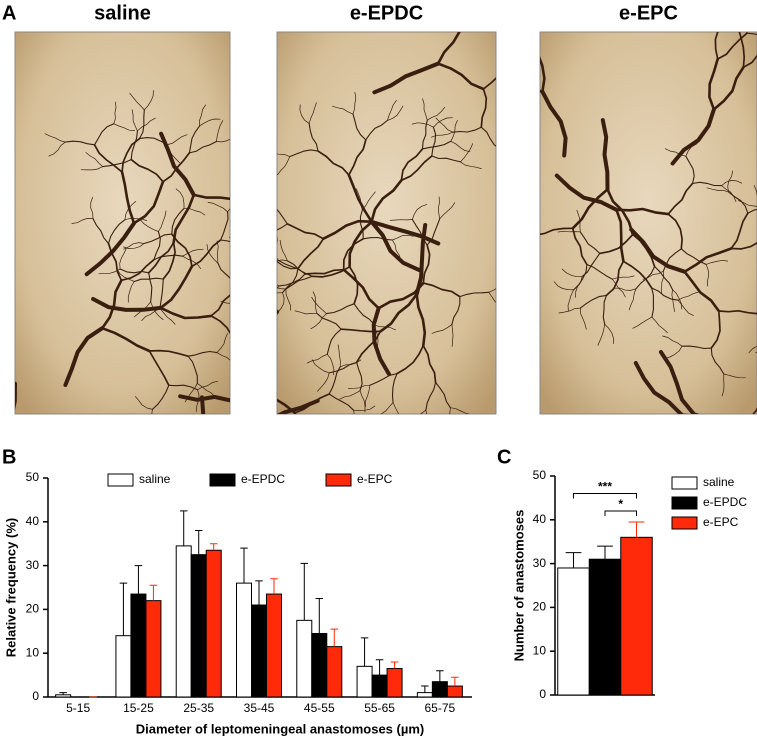  Describe the element at coordinates (319, 708) in the screenshot. I see `x-tick-label: 45-55` at that location.